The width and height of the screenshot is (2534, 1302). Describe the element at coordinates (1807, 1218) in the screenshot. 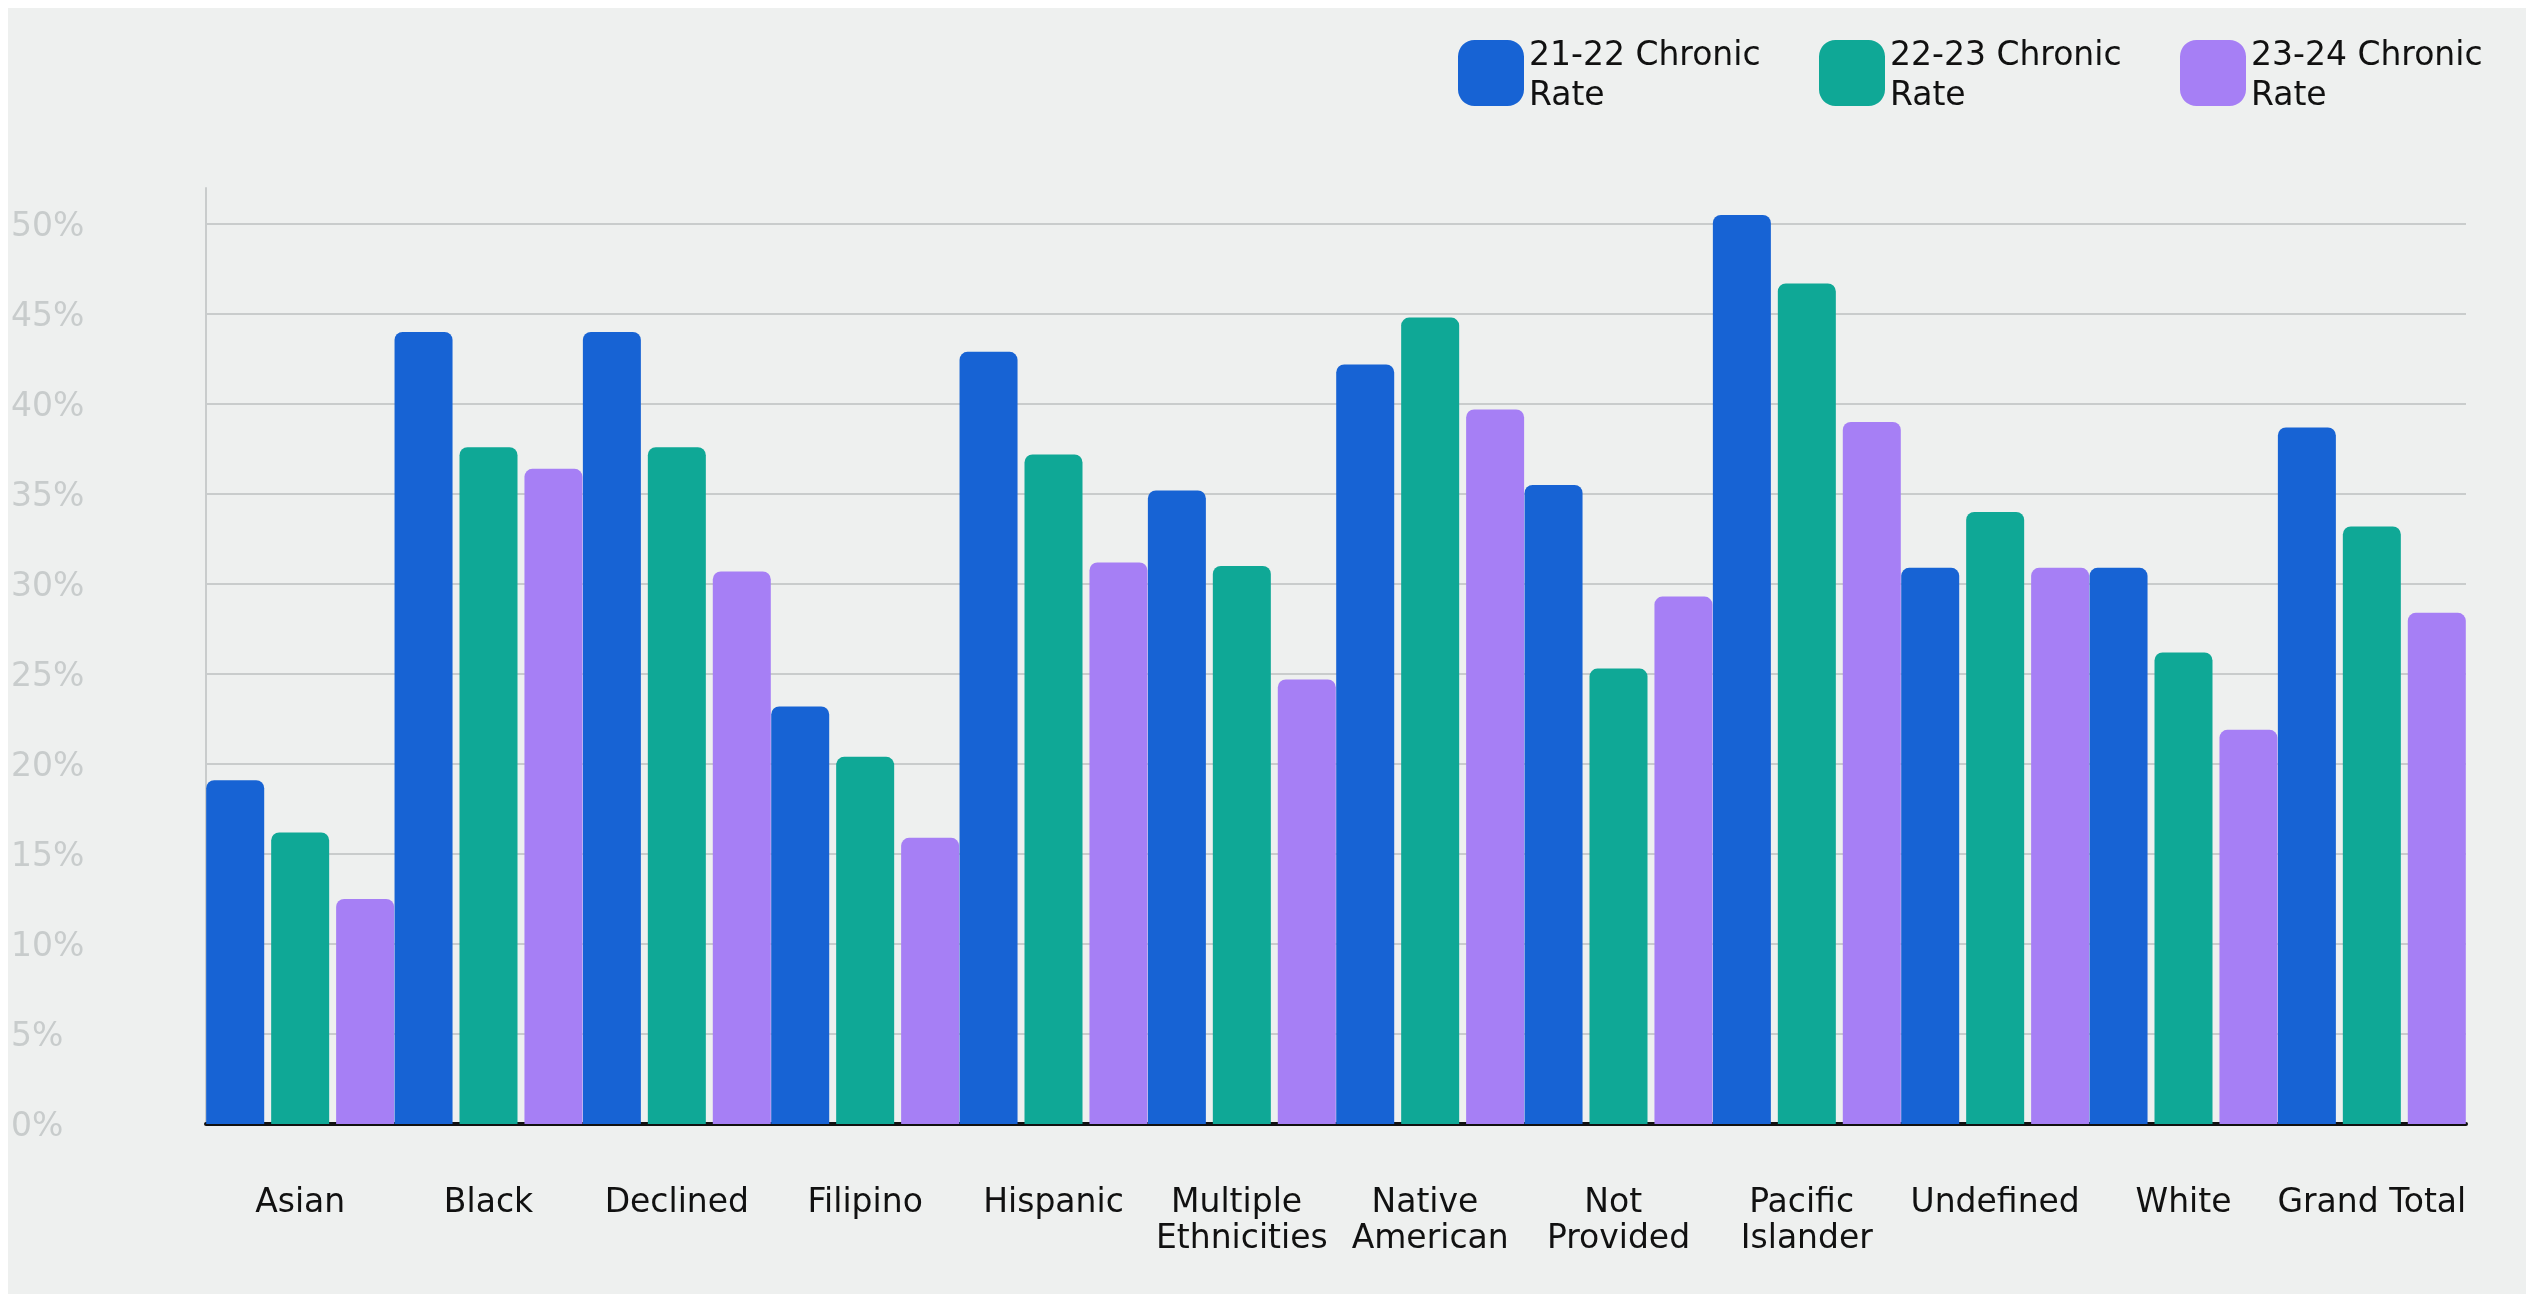

I see `x-tick-label: Pacific Islander` at that location.